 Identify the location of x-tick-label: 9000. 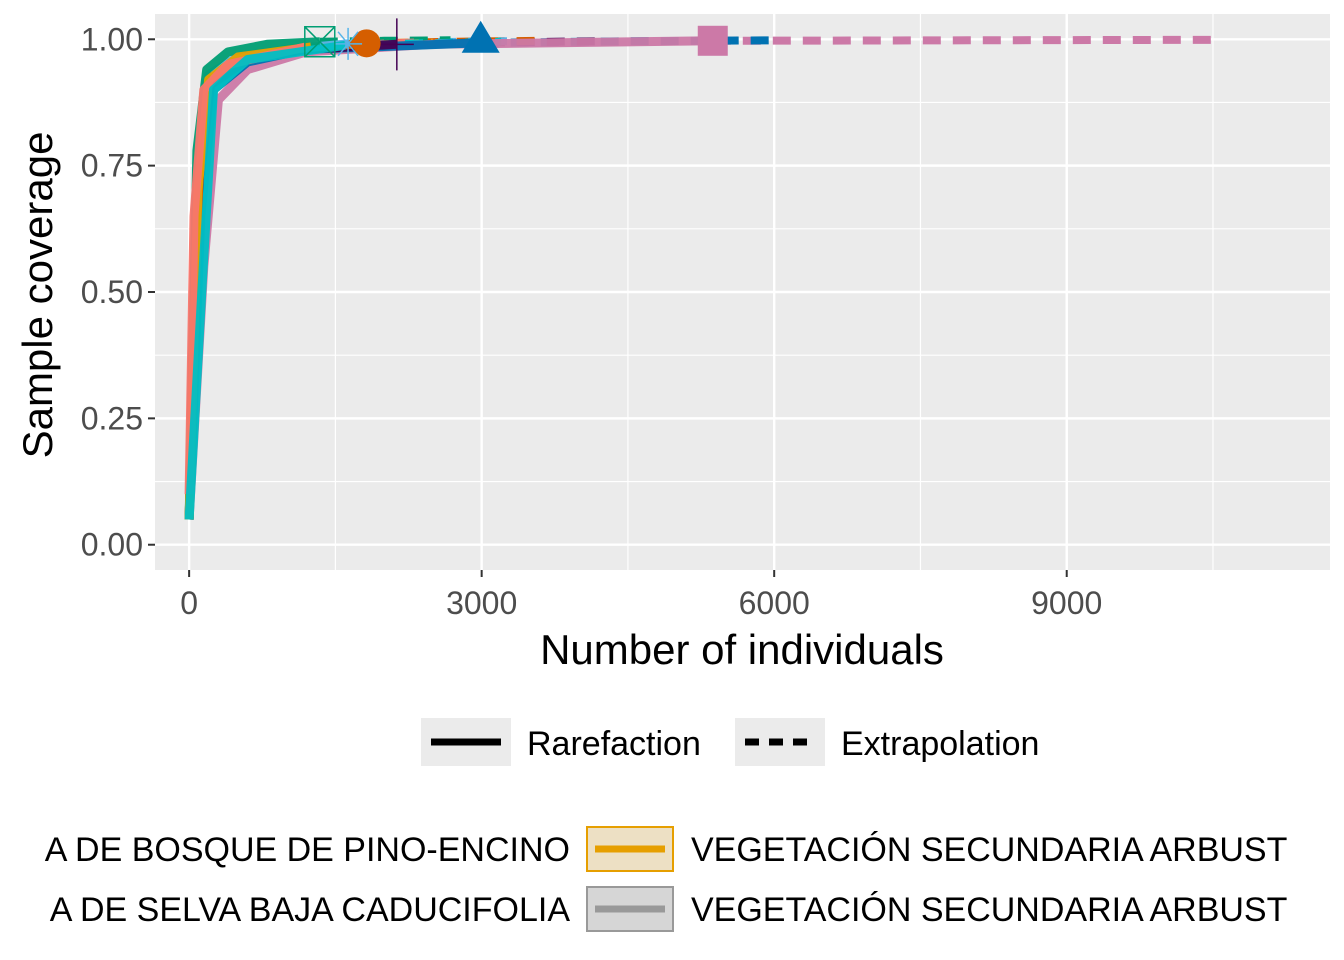
(1066, 603).